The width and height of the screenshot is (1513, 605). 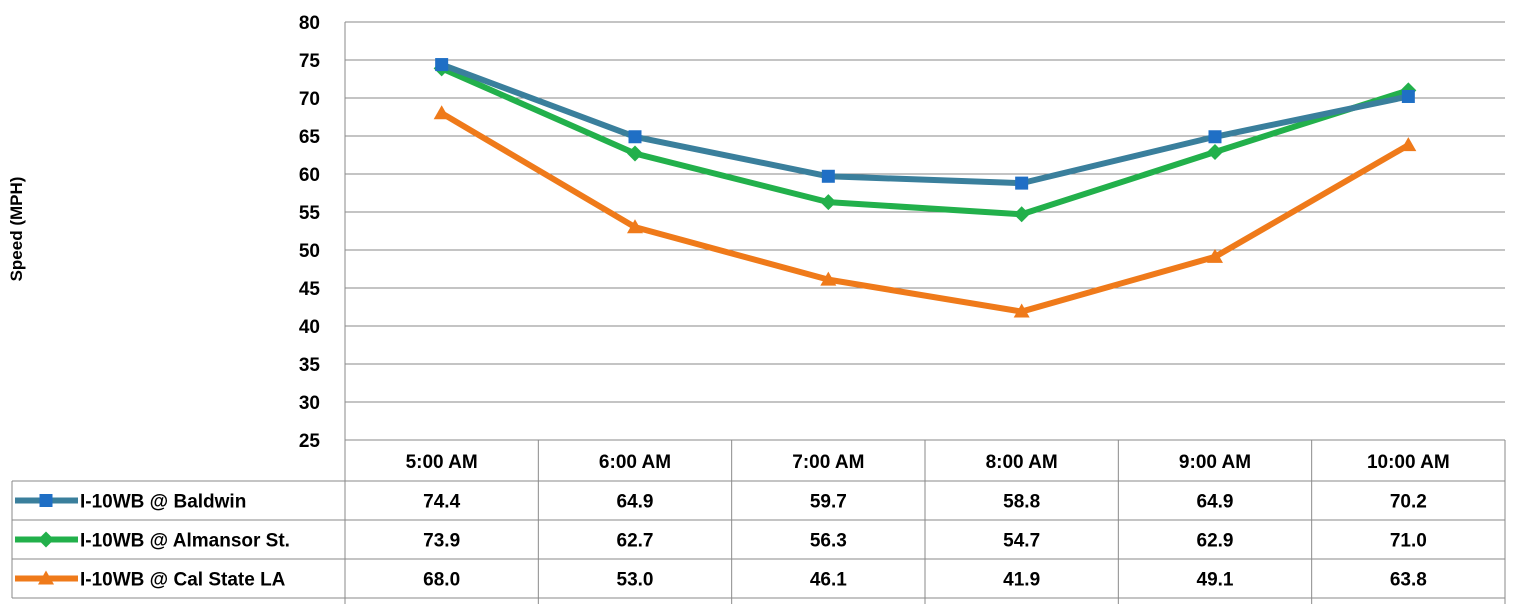 I want to click on legend-label: I-10WB @ Cal State LA, so click(x=183, y=580).